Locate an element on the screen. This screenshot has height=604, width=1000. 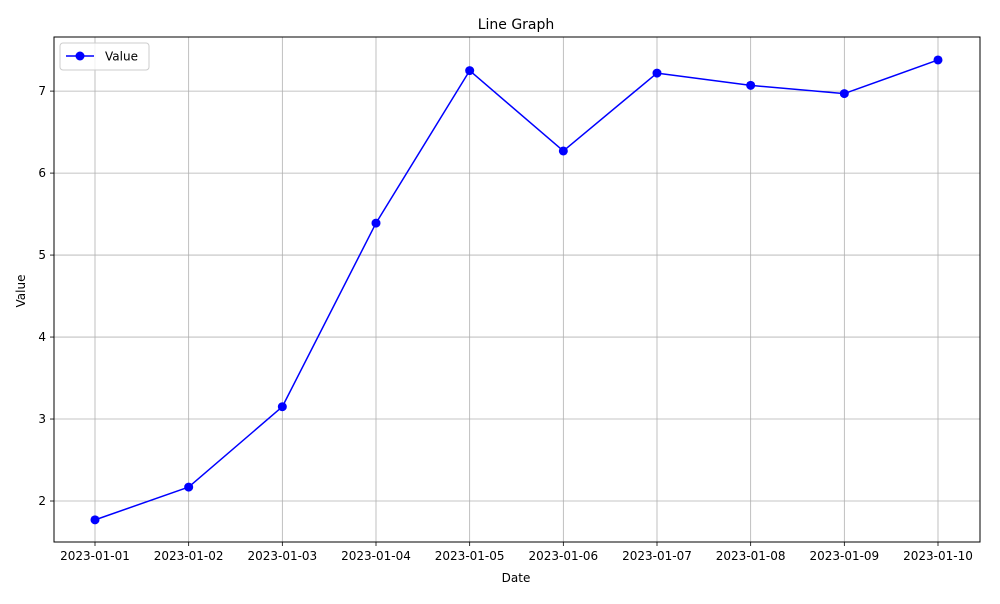
x-axis-label: Date is located at coordinates (516, 578).